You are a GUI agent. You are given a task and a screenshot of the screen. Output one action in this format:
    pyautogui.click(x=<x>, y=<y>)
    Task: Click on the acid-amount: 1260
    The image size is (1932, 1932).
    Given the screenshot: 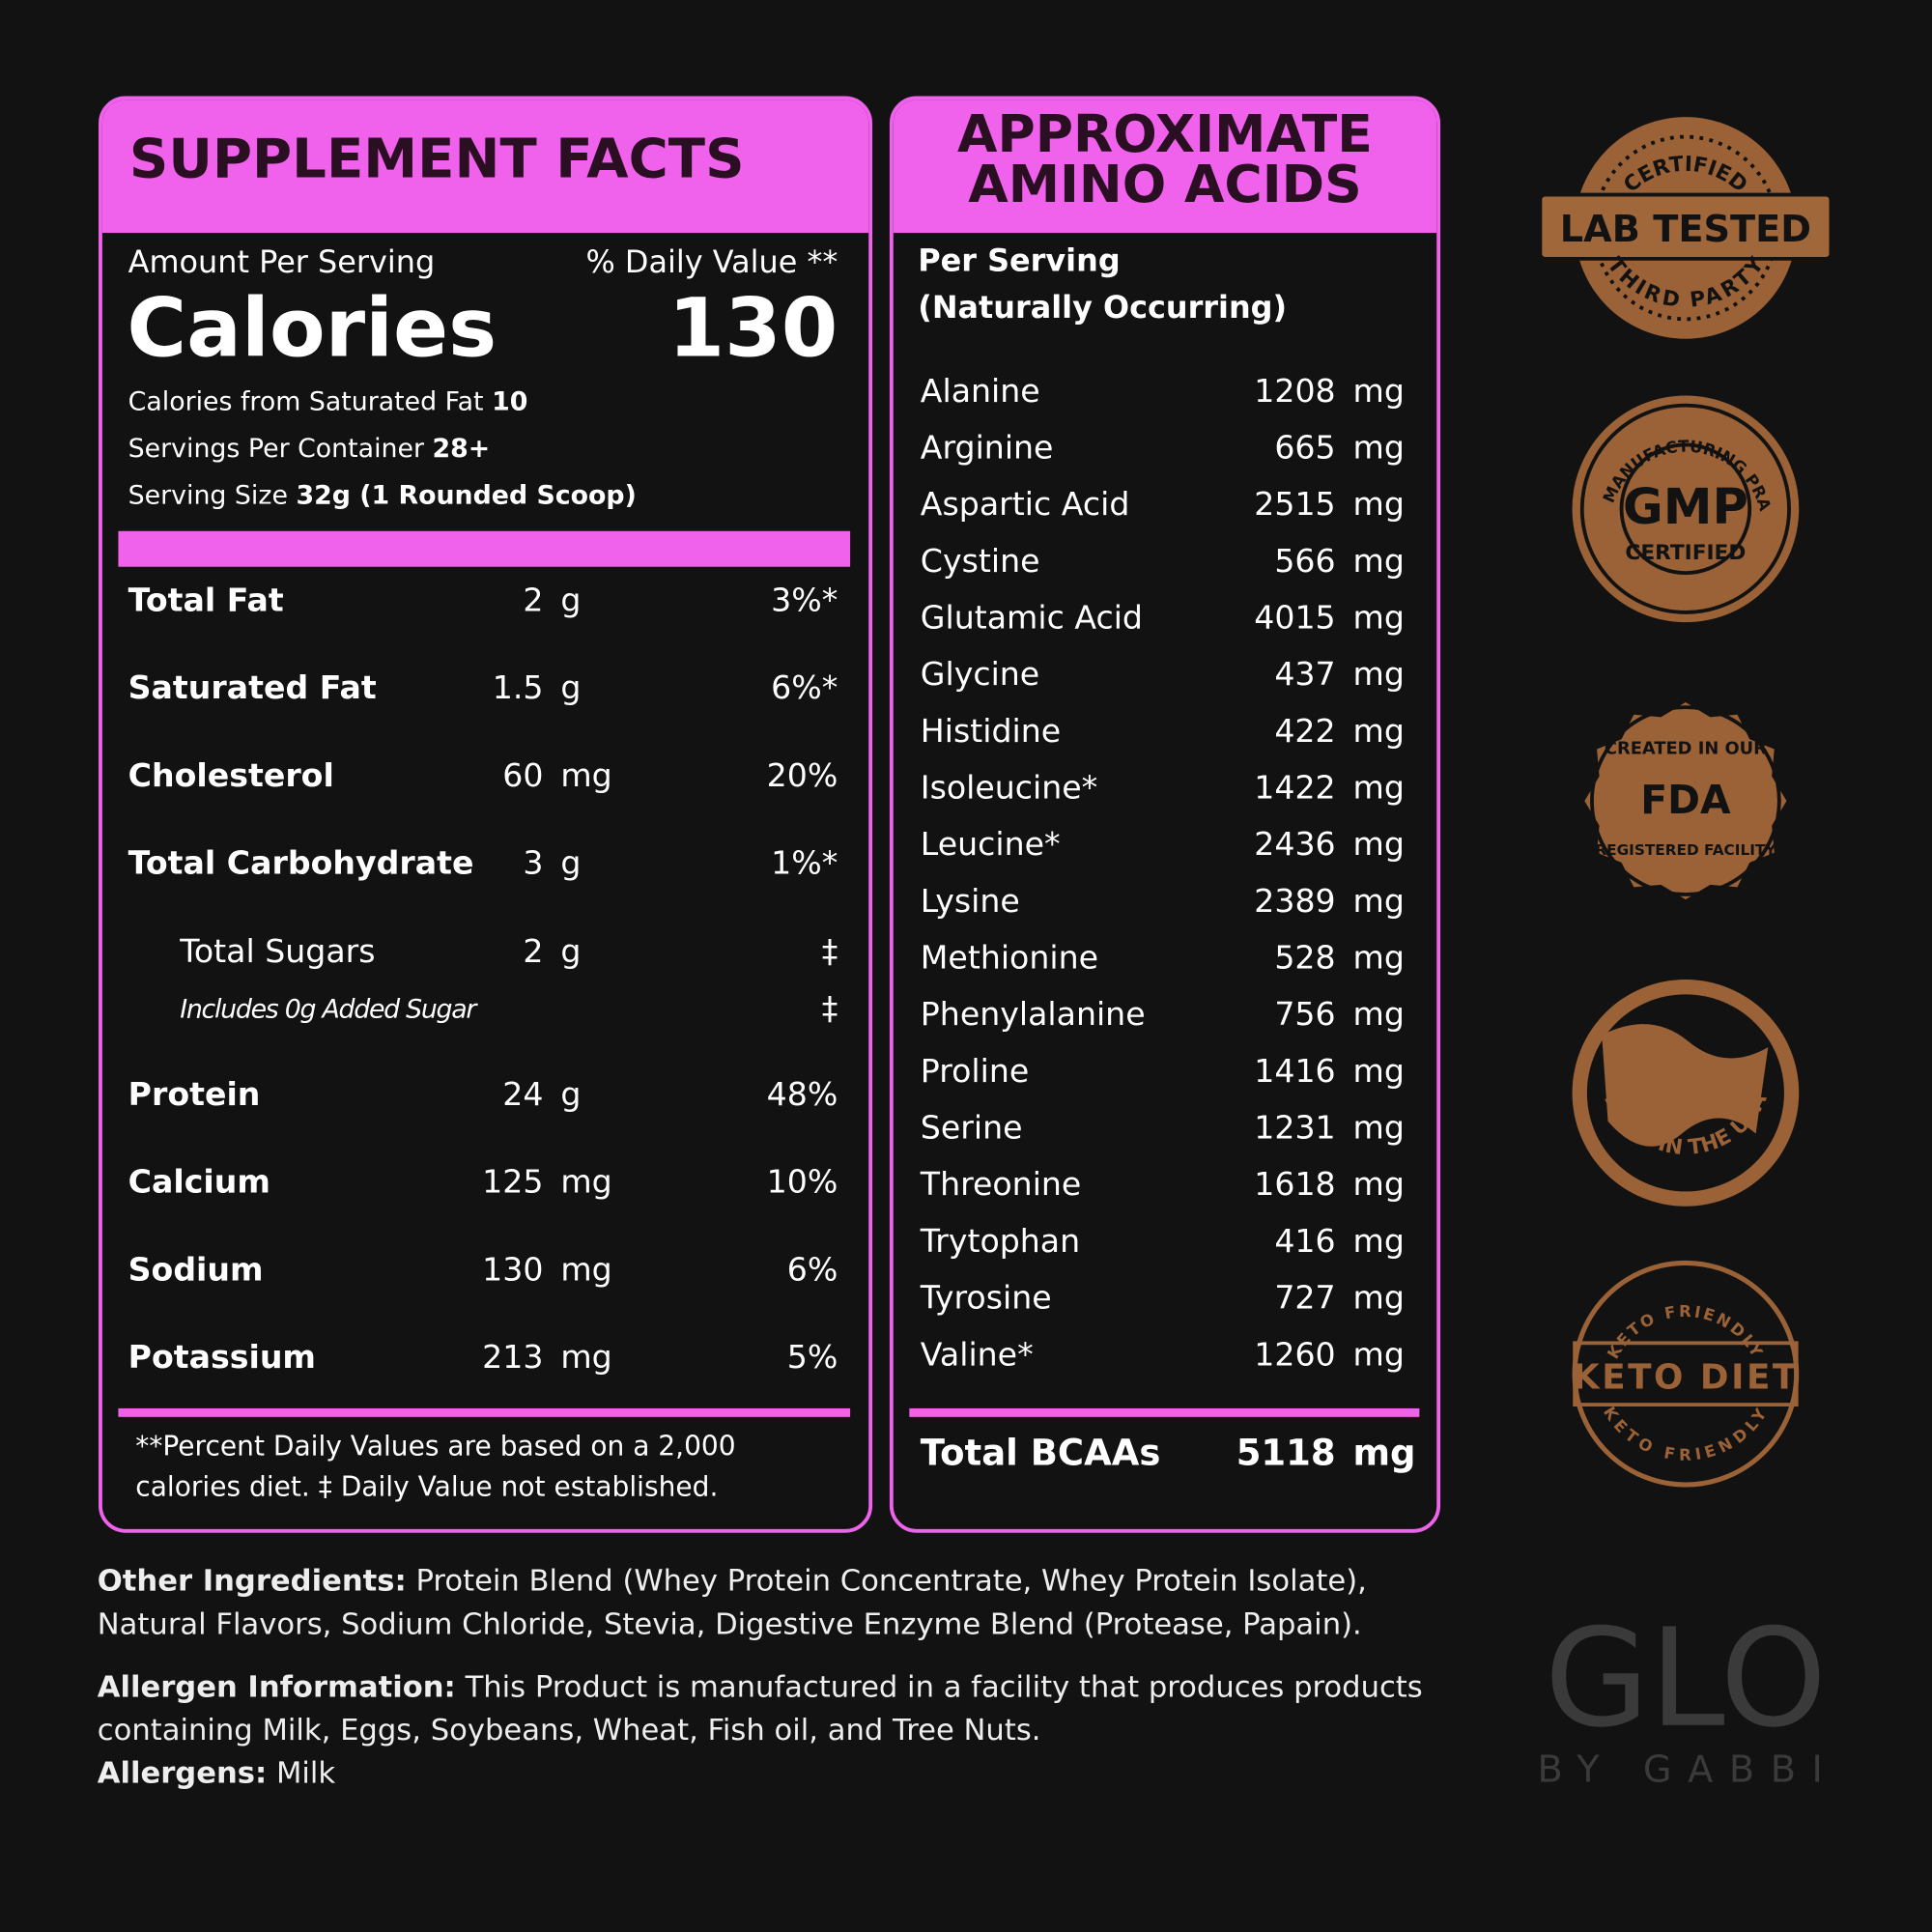 What is the action you would take?
    pyautogui.click(x=1295, y=1355)
    